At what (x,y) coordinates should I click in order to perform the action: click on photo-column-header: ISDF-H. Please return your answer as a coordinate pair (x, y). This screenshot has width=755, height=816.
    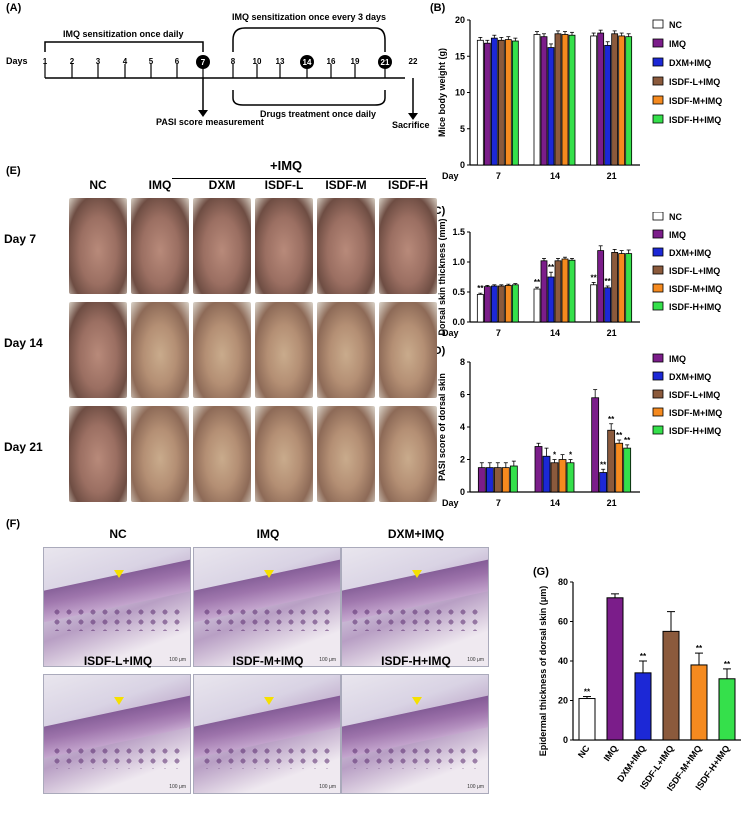
    Looking at the image, I should click on (408, 185).